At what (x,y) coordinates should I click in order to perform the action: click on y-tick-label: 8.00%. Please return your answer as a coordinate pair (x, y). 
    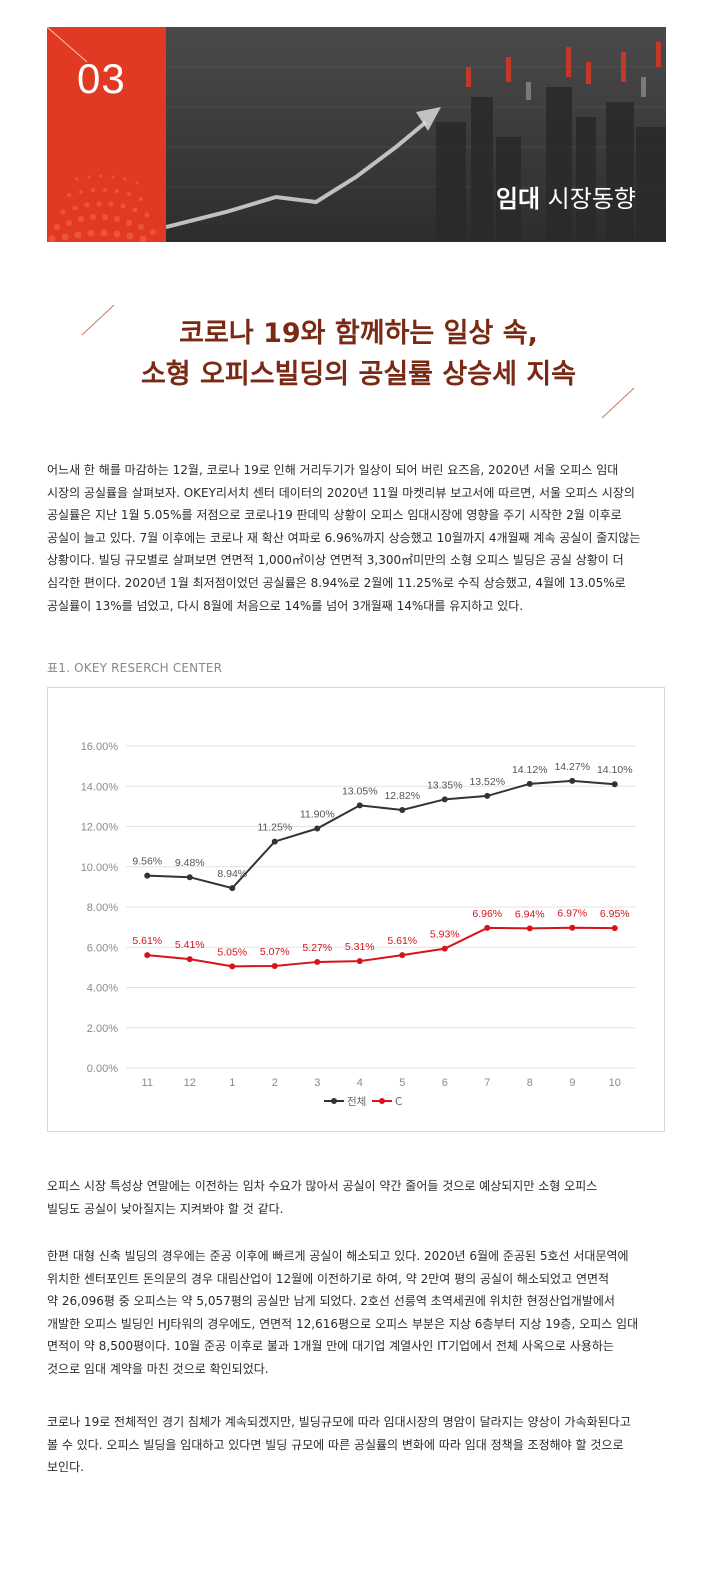
    Looking at the image, I should click on (102, 908).